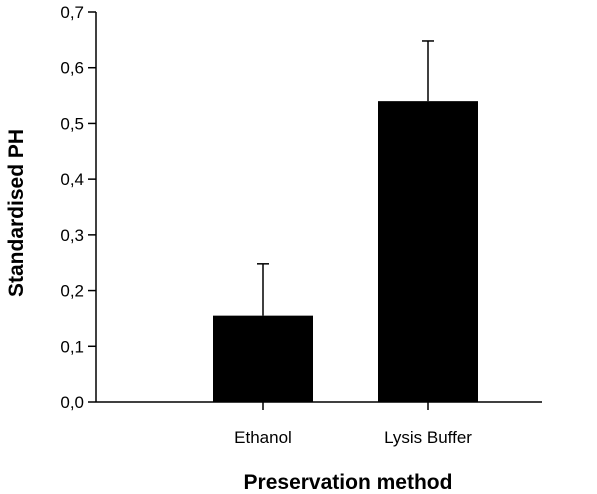 The height and width of the screenshot is (494, 597). What do you see at coordinates (72, 68) in the screenshot?
I see `y-tick-label: 0,6` at bounding box center [72, 68].